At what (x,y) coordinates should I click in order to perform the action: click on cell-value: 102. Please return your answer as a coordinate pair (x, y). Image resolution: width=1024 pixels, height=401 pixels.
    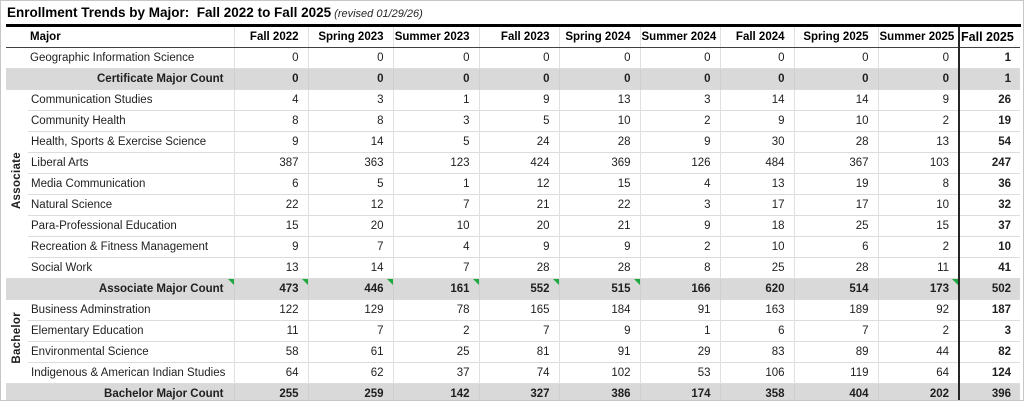
    Looking at the image, I should click on (599, 372).